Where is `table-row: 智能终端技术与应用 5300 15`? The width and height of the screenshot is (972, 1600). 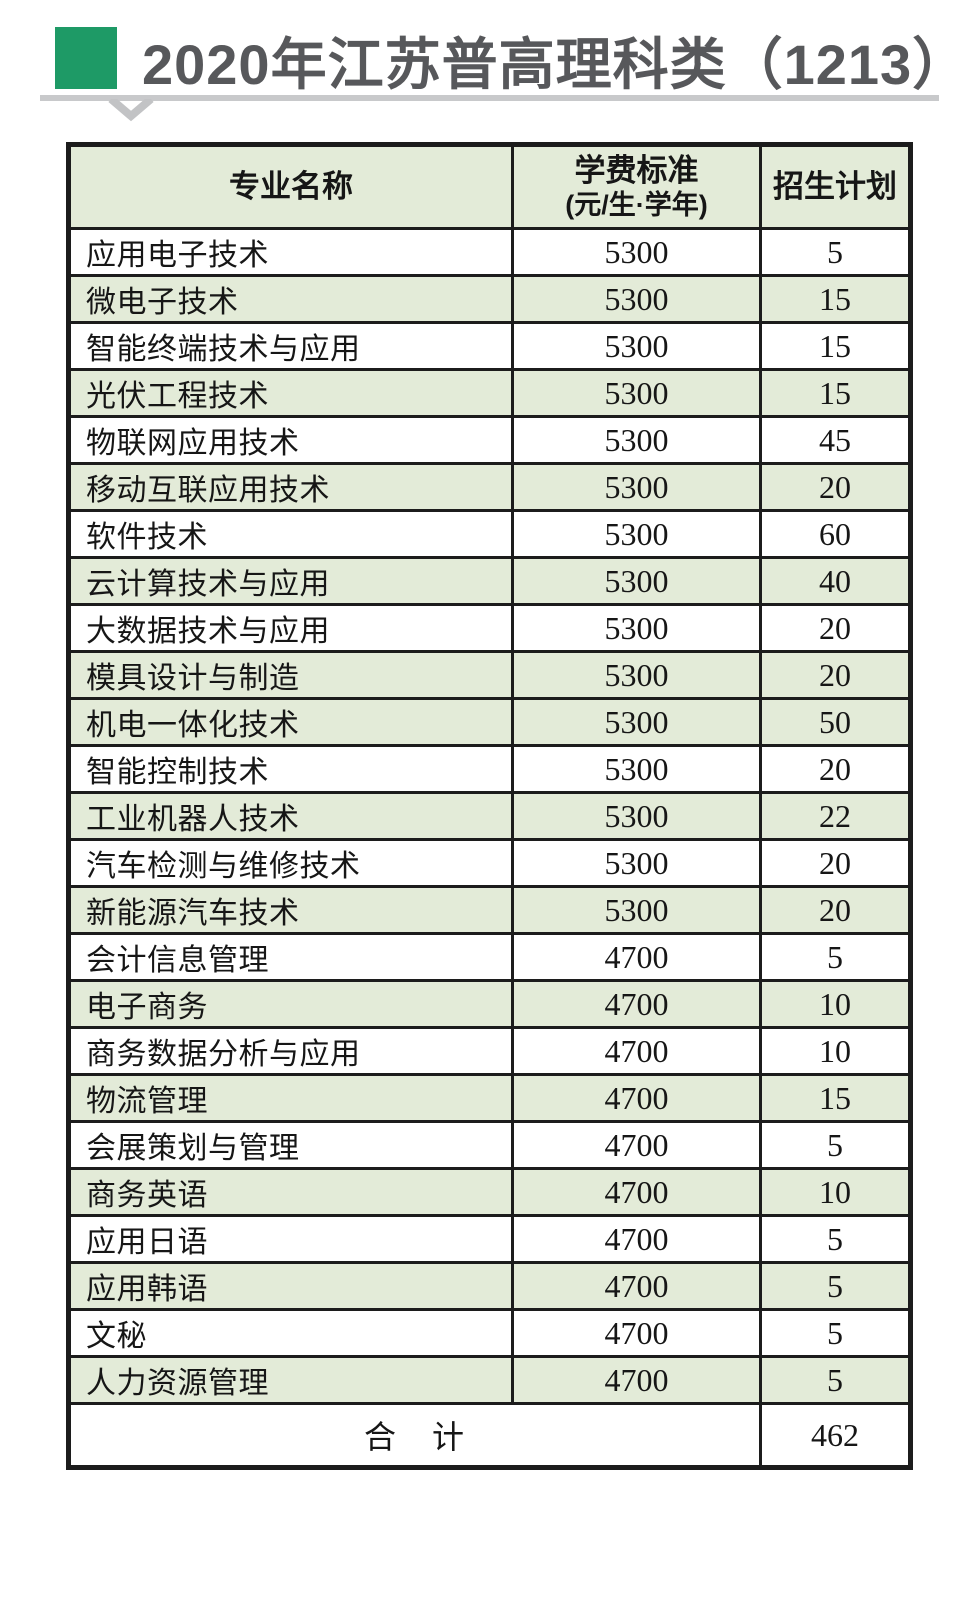 table-row: 智能终端技术与应用 5300 15 is located at coordinates (489, 346).